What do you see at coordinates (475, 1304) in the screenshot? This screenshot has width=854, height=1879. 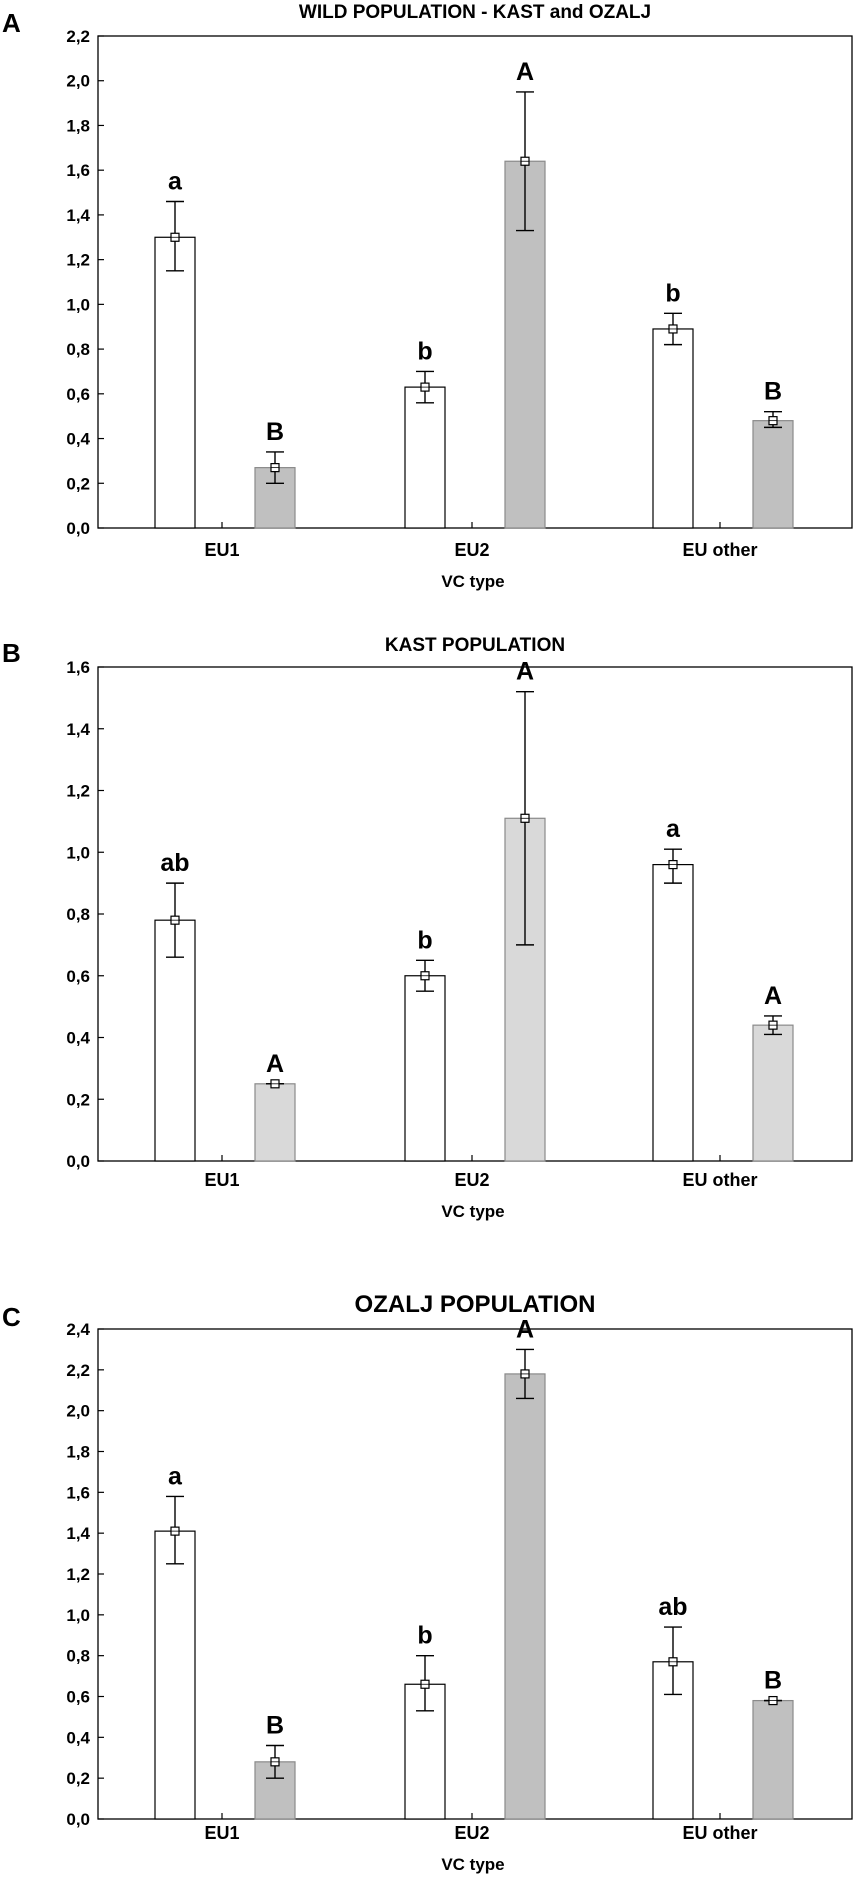 I see `chart-title: OZALJ POPULATION` at bounding box center [475, 1304].